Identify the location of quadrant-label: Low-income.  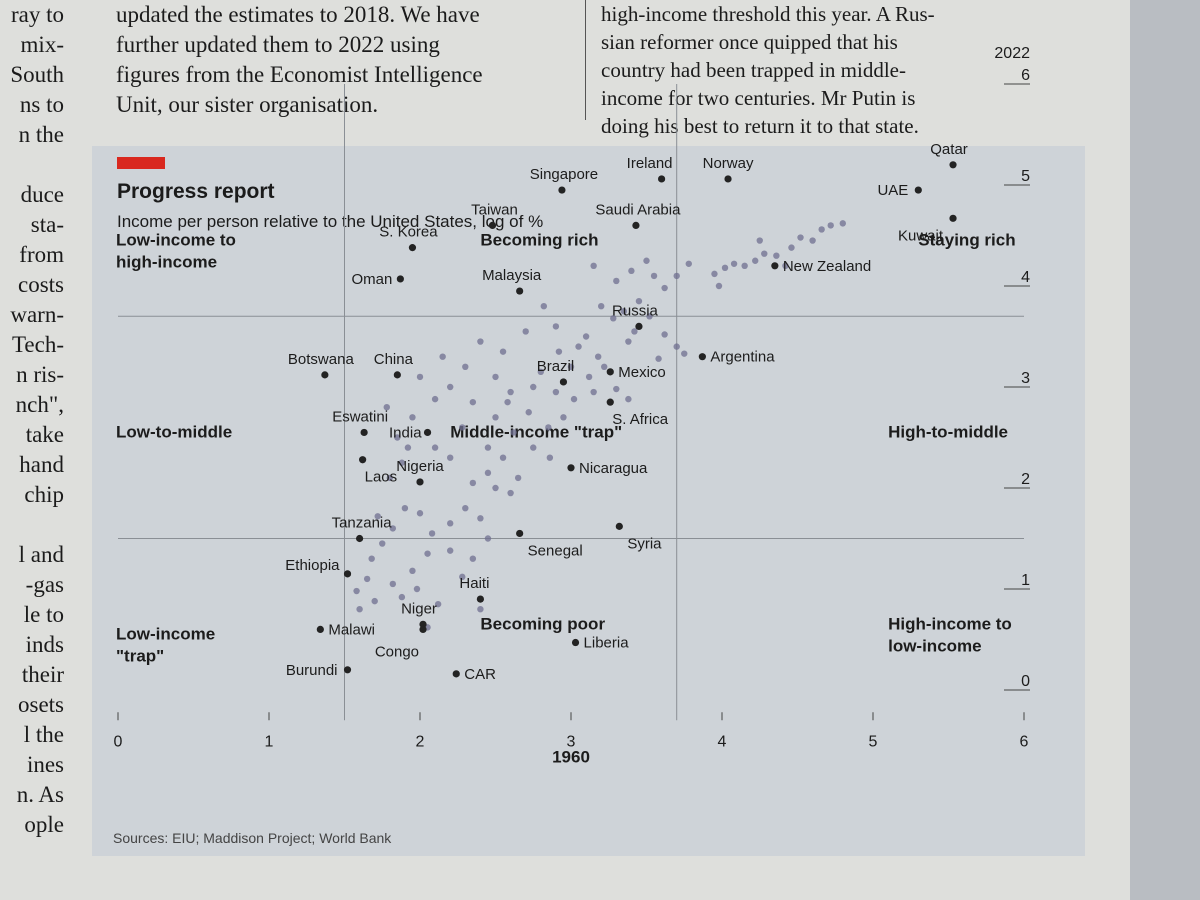
(165, 634).